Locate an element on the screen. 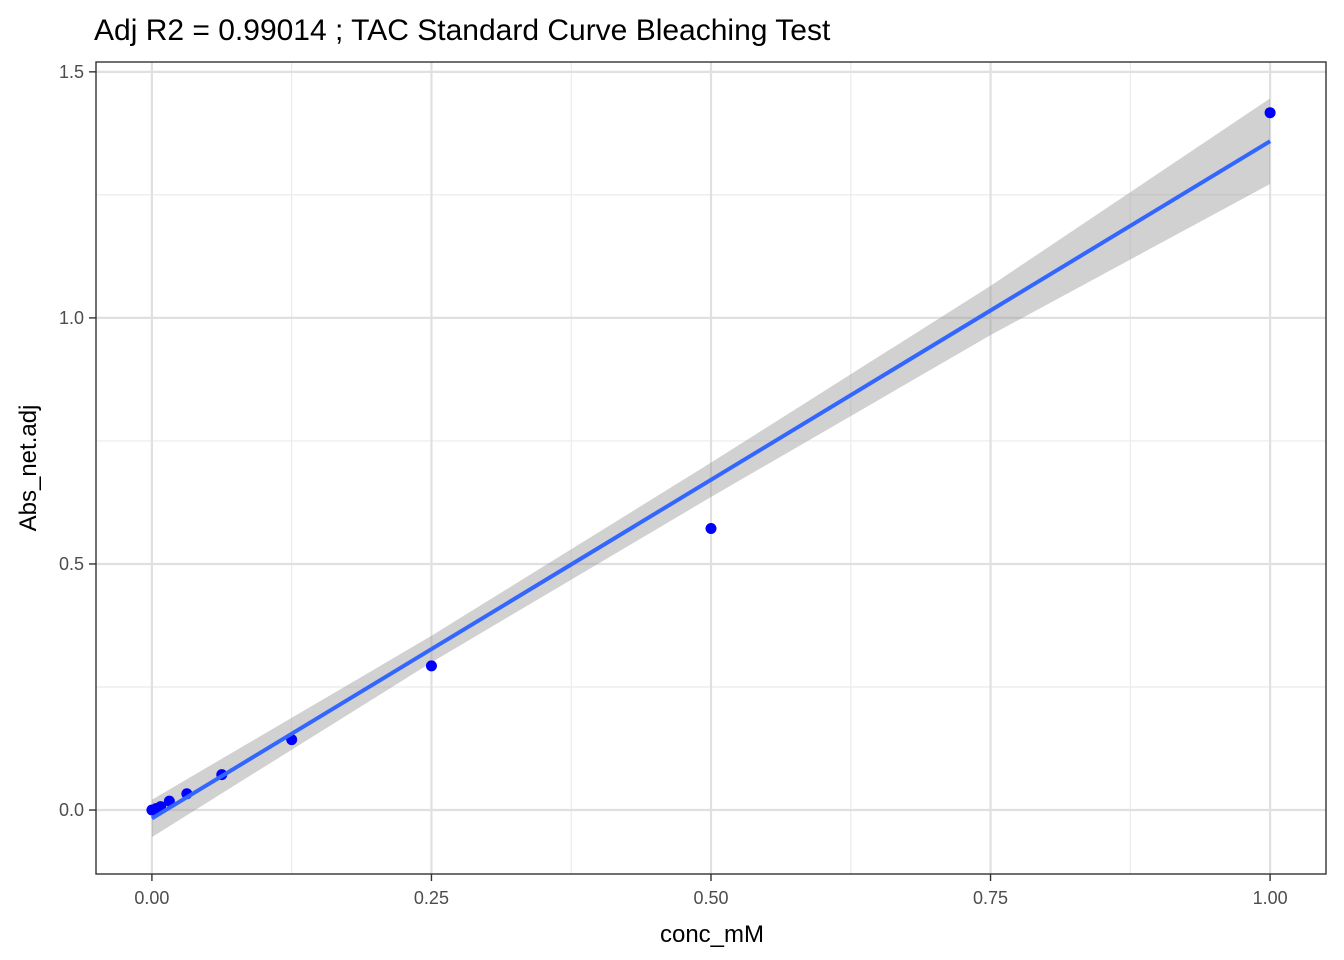 This screenshot has width=1344, height=960. x-tick-label: 0.75 is located at coordinates (990, 898).